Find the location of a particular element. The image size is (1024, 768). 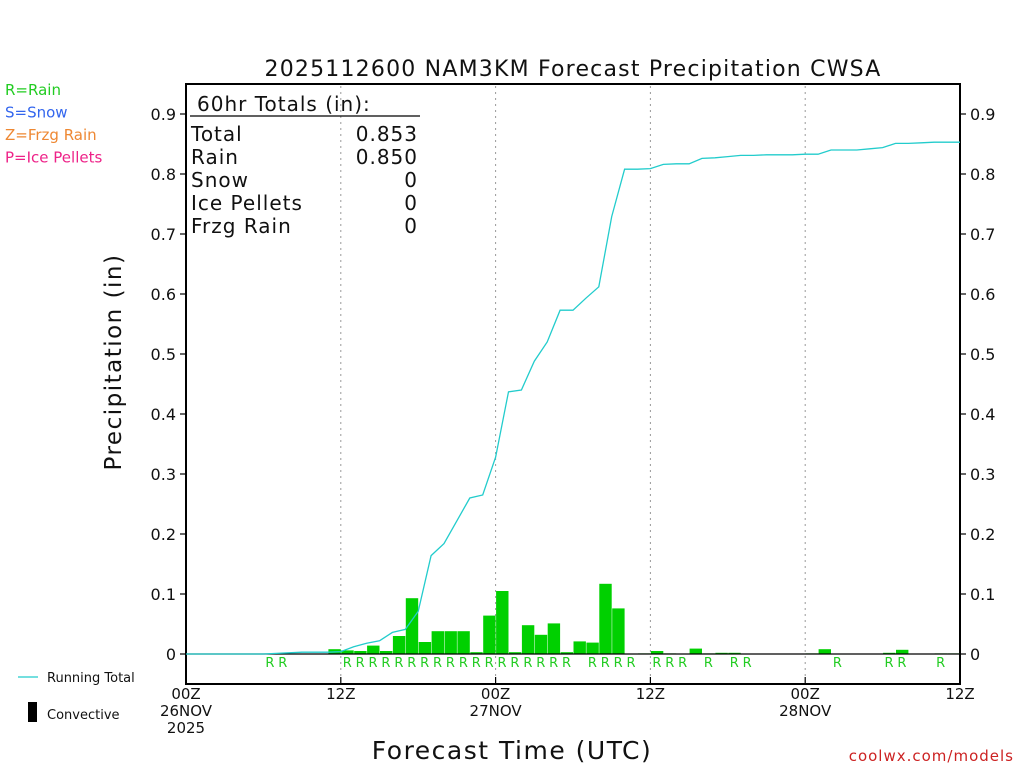

totals-row-value: 0.850 is located at coordinates (387, 157).